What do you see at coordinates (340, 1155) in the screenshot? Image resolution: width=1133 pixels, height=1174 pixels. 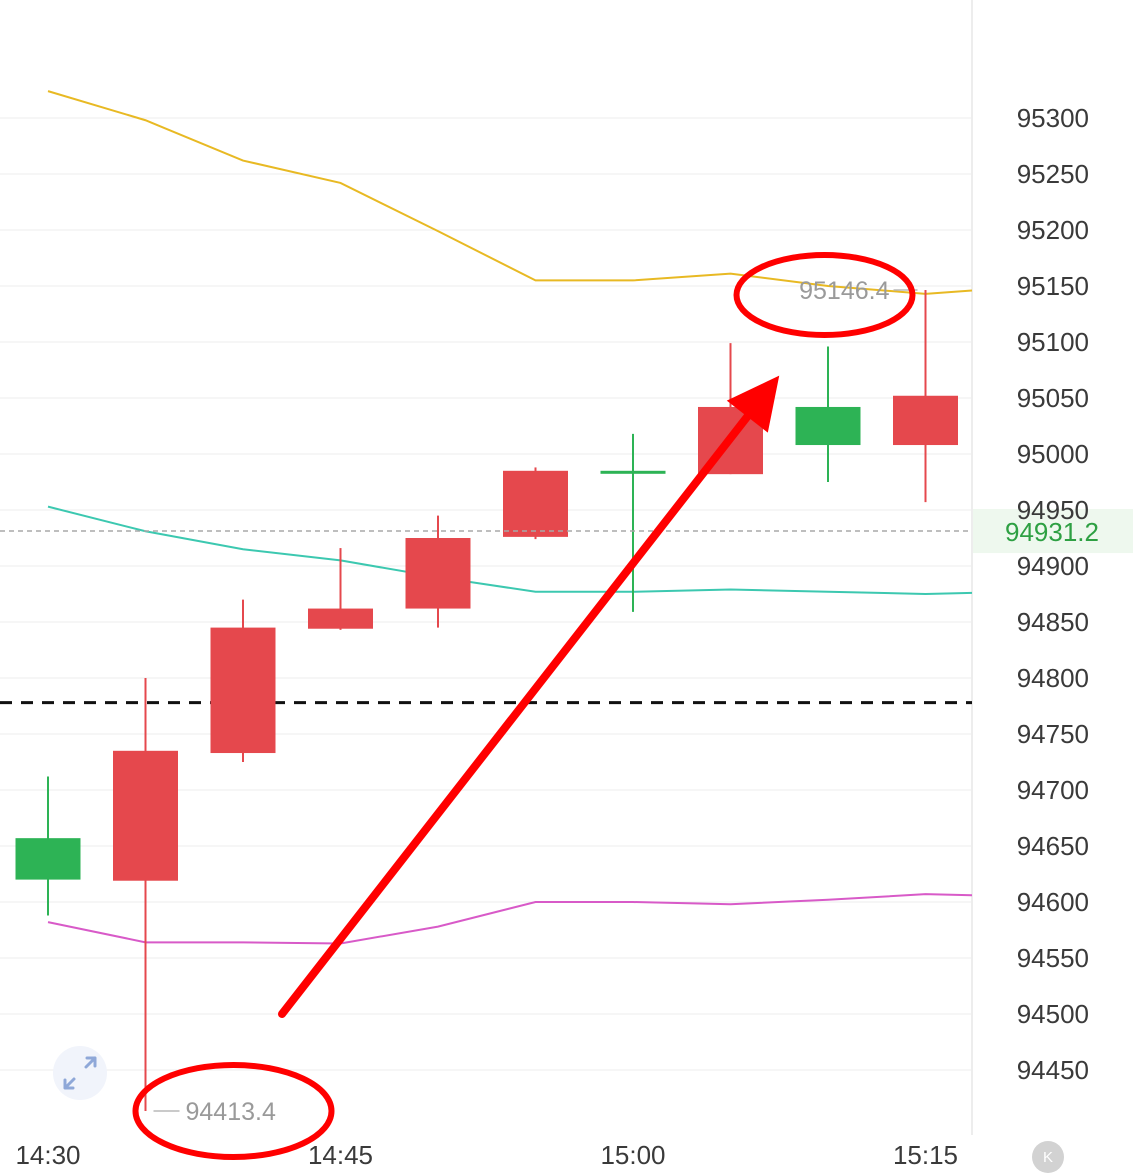 I see `x-tick-label: 14:45` at bounding box center [340, 1155].